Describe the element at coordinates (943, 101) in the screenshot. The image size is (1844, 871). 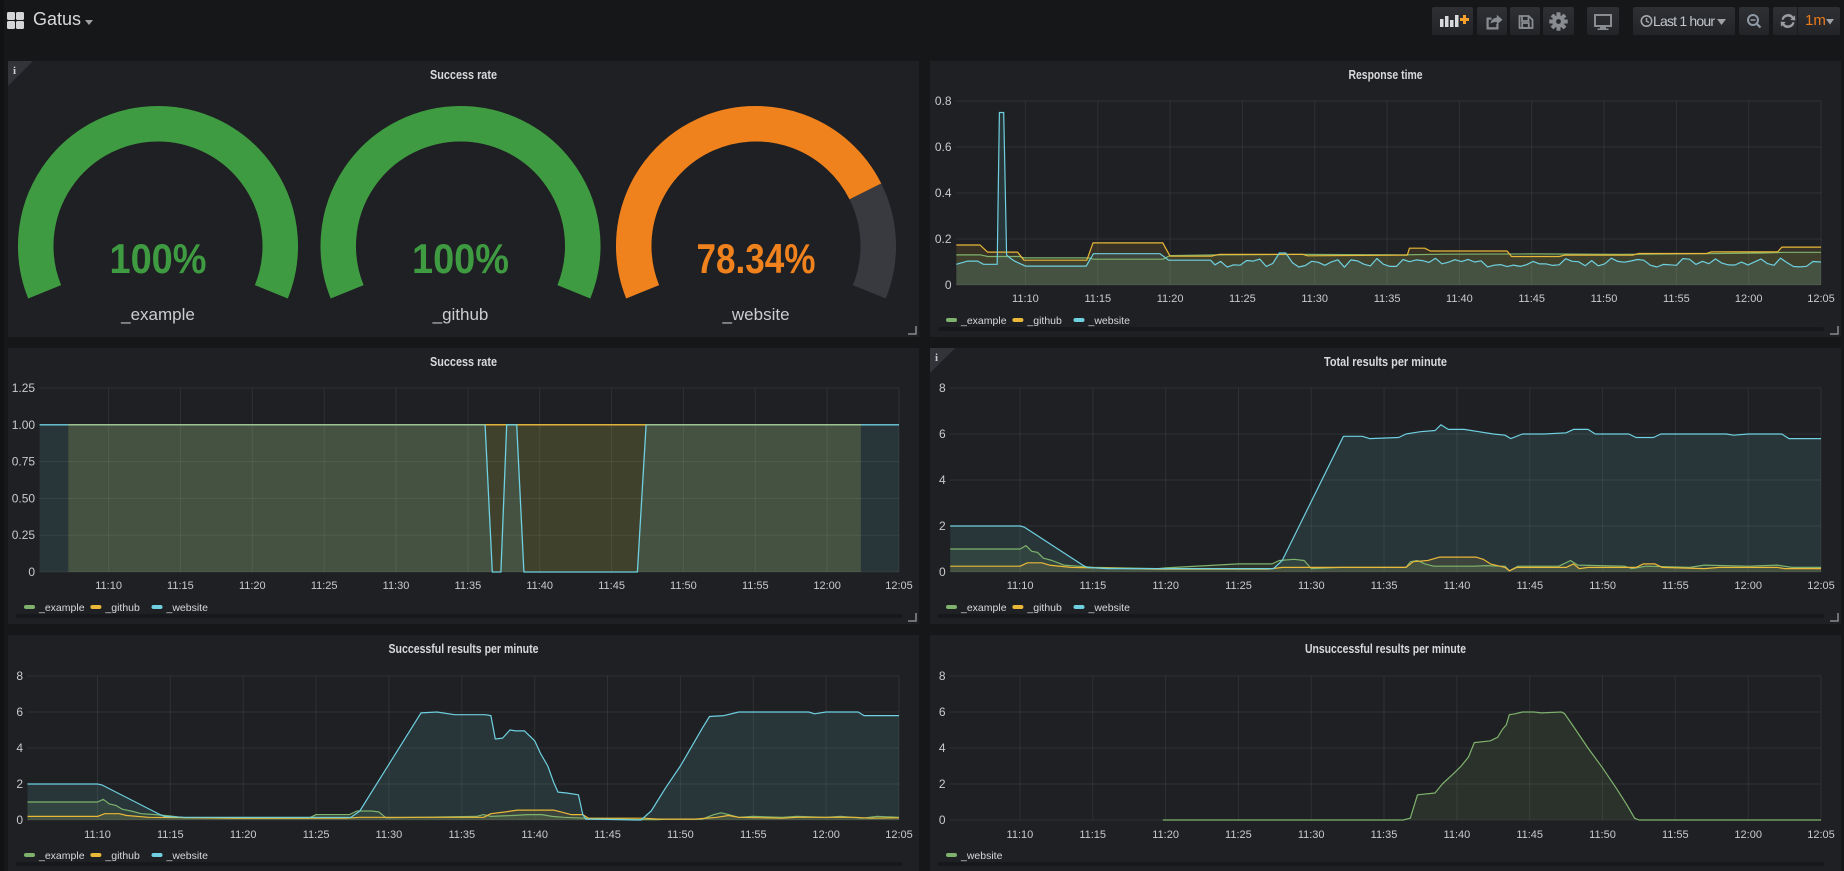
I see `svg-text: 0.8` at that location.